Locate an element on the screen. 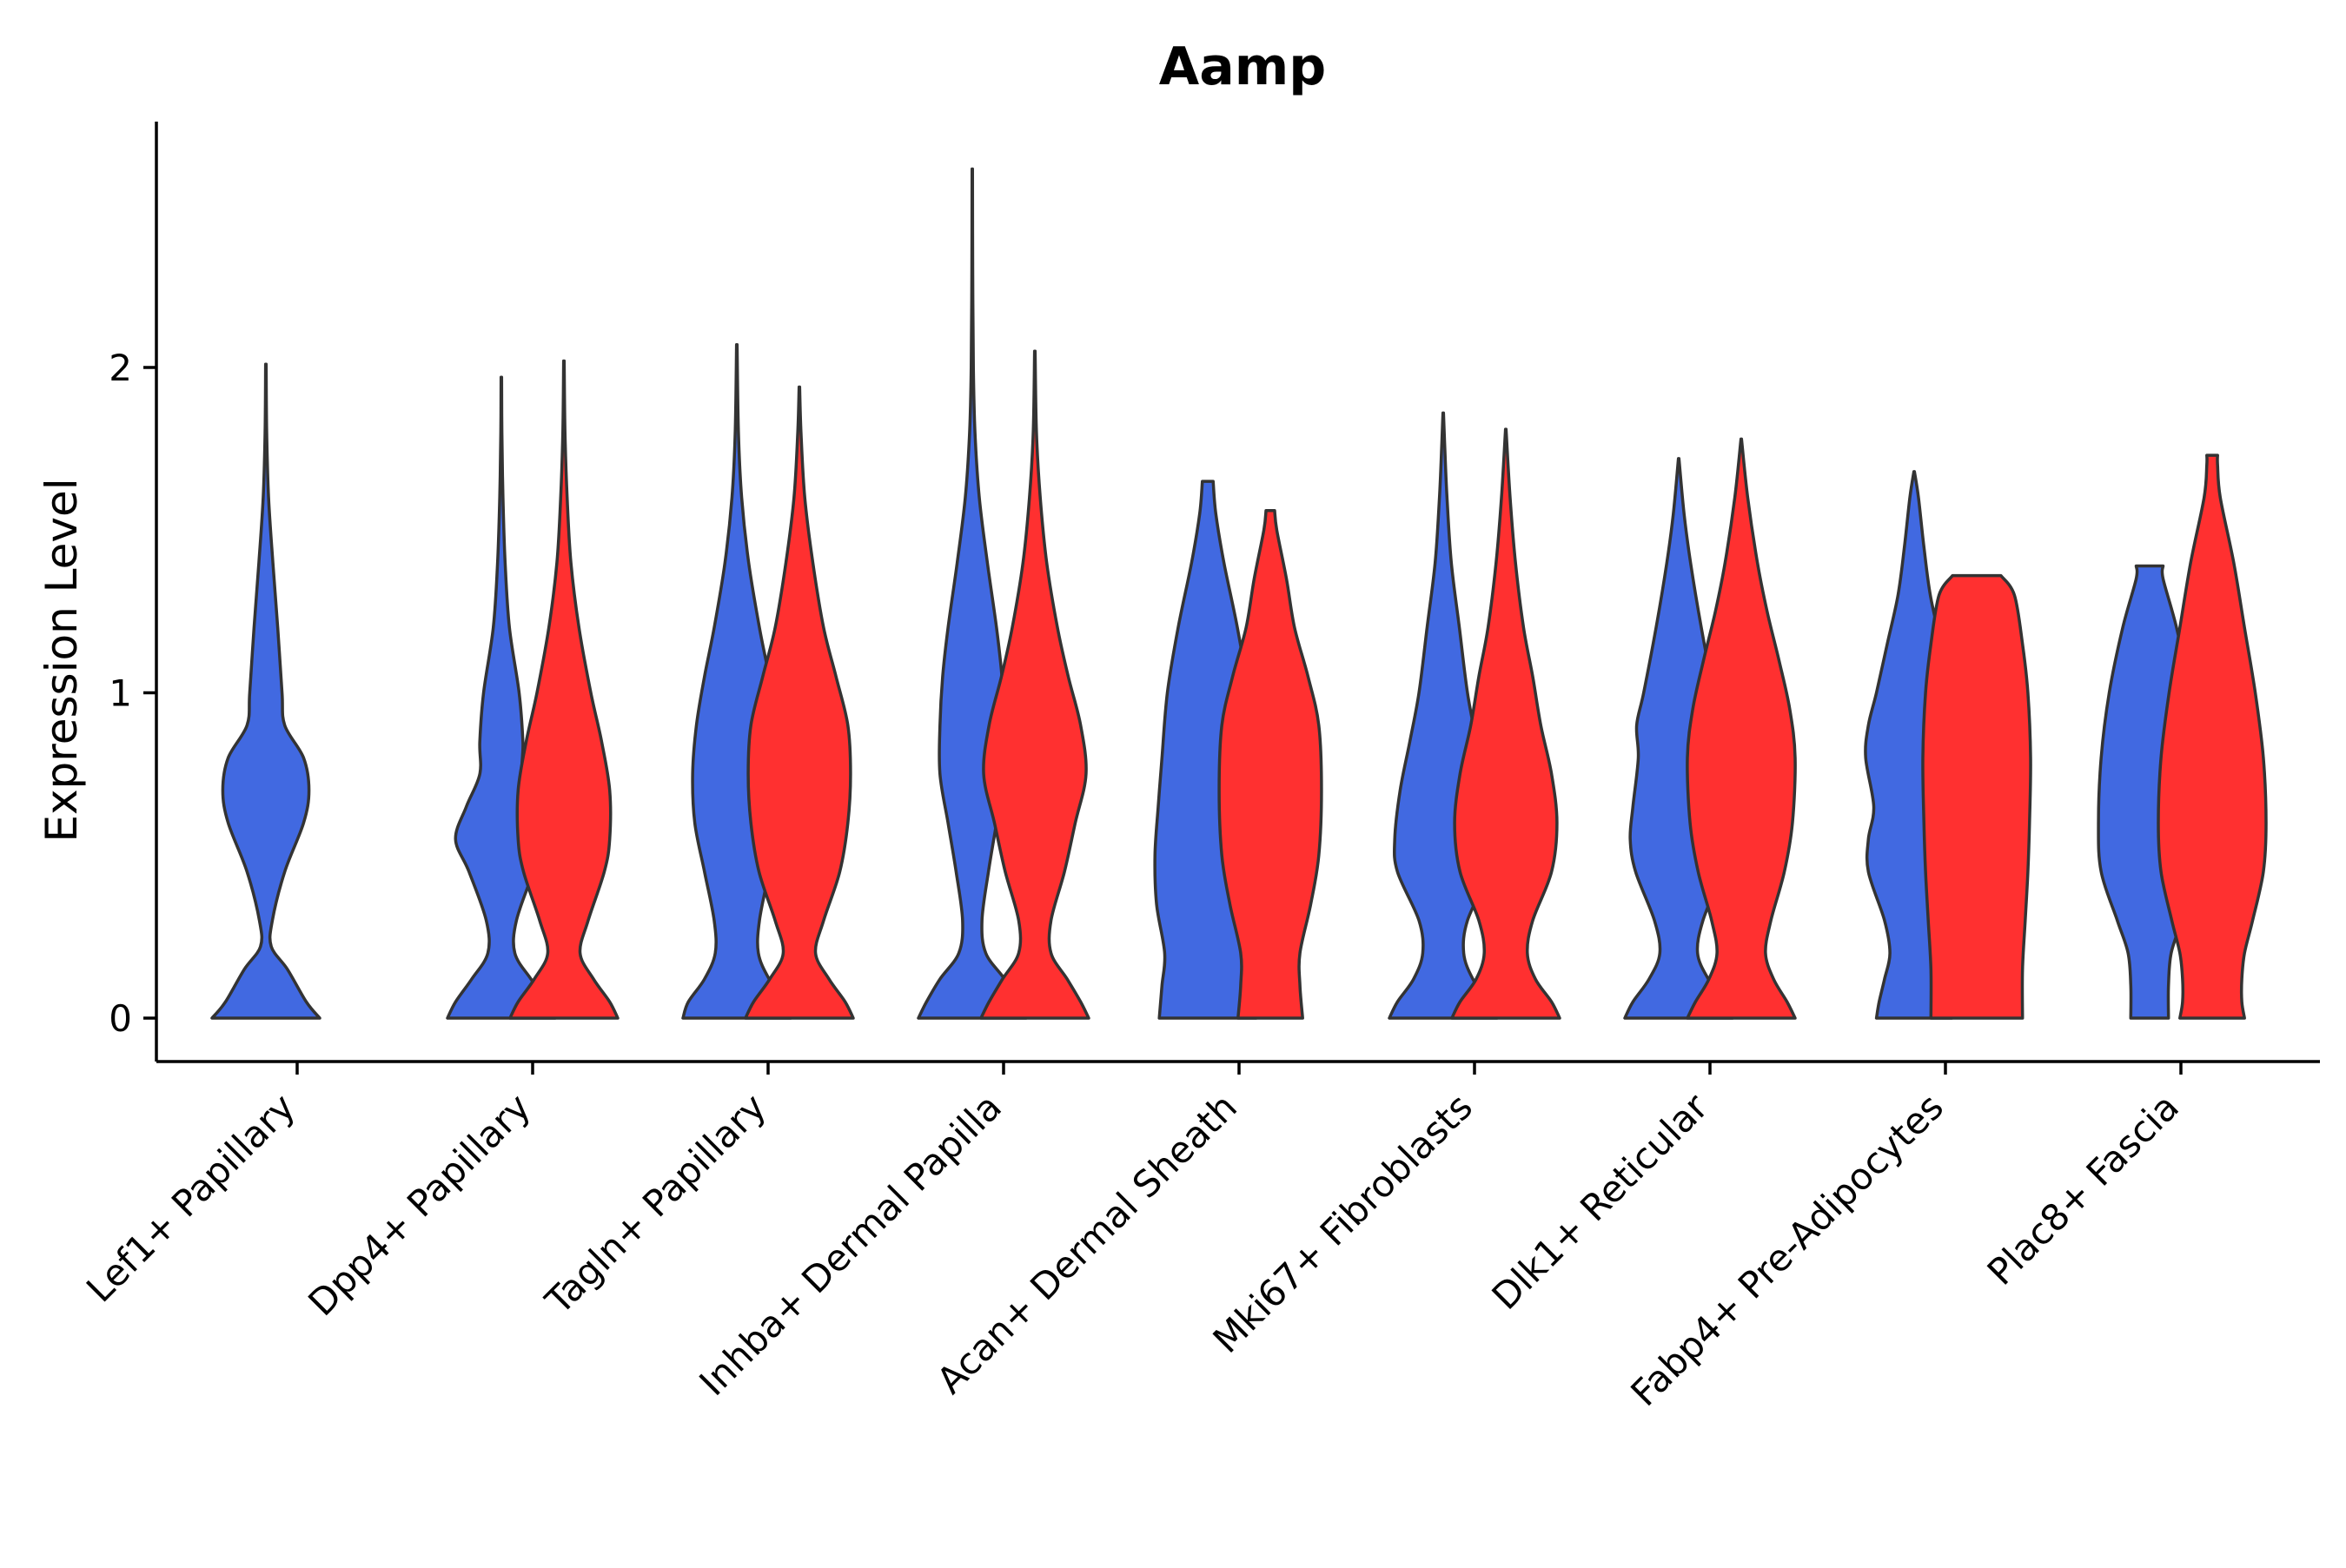 The image size is (2346, 1568). violin-plac8-fascia-b is located at coordinates (2213, 736).